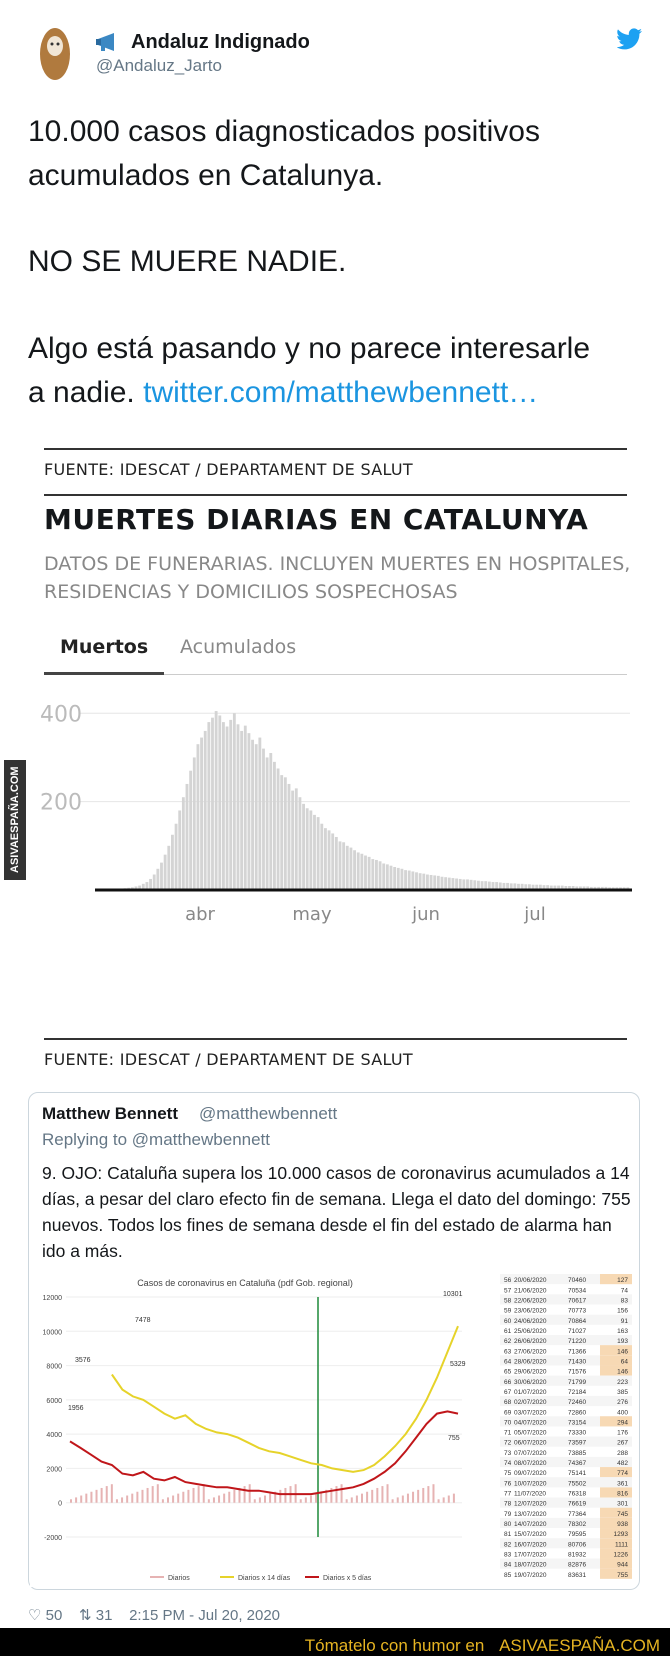  Describe the element at coordinates (85, 1615) in the screenshot. I see `retweet-icon: ⇅` at that location.